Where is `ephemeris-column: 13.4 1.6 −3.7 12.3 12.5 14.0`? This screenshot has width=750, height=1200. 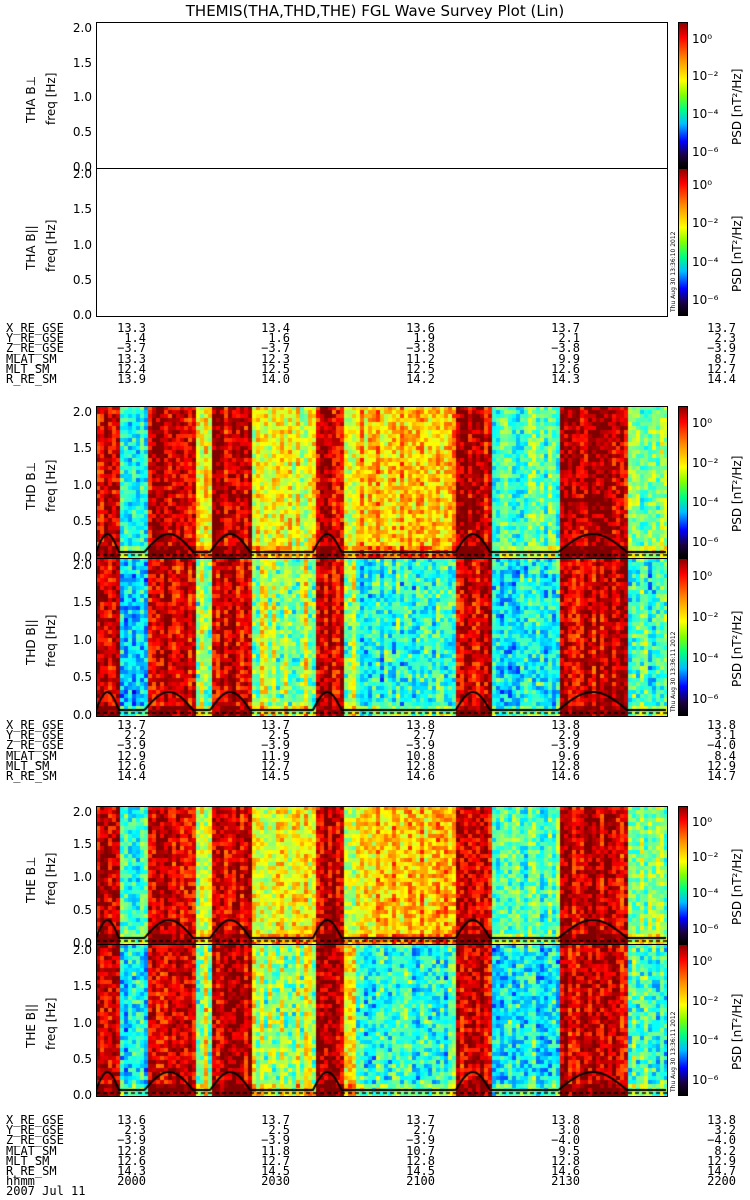
ephemeris-column: 13.4 1.6 −3.7 12.3 12.5 14.0 is located at coordinates (275, 354).